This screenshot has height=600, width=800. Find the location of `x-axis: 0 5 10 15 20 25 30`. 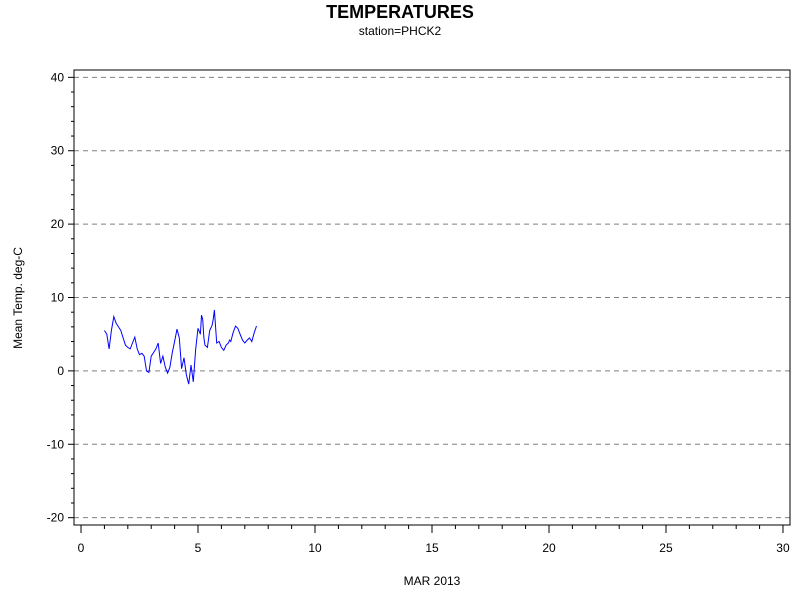

x-axis: 0 5 10 15 20 25 30 is located at coordinates (432, 539).